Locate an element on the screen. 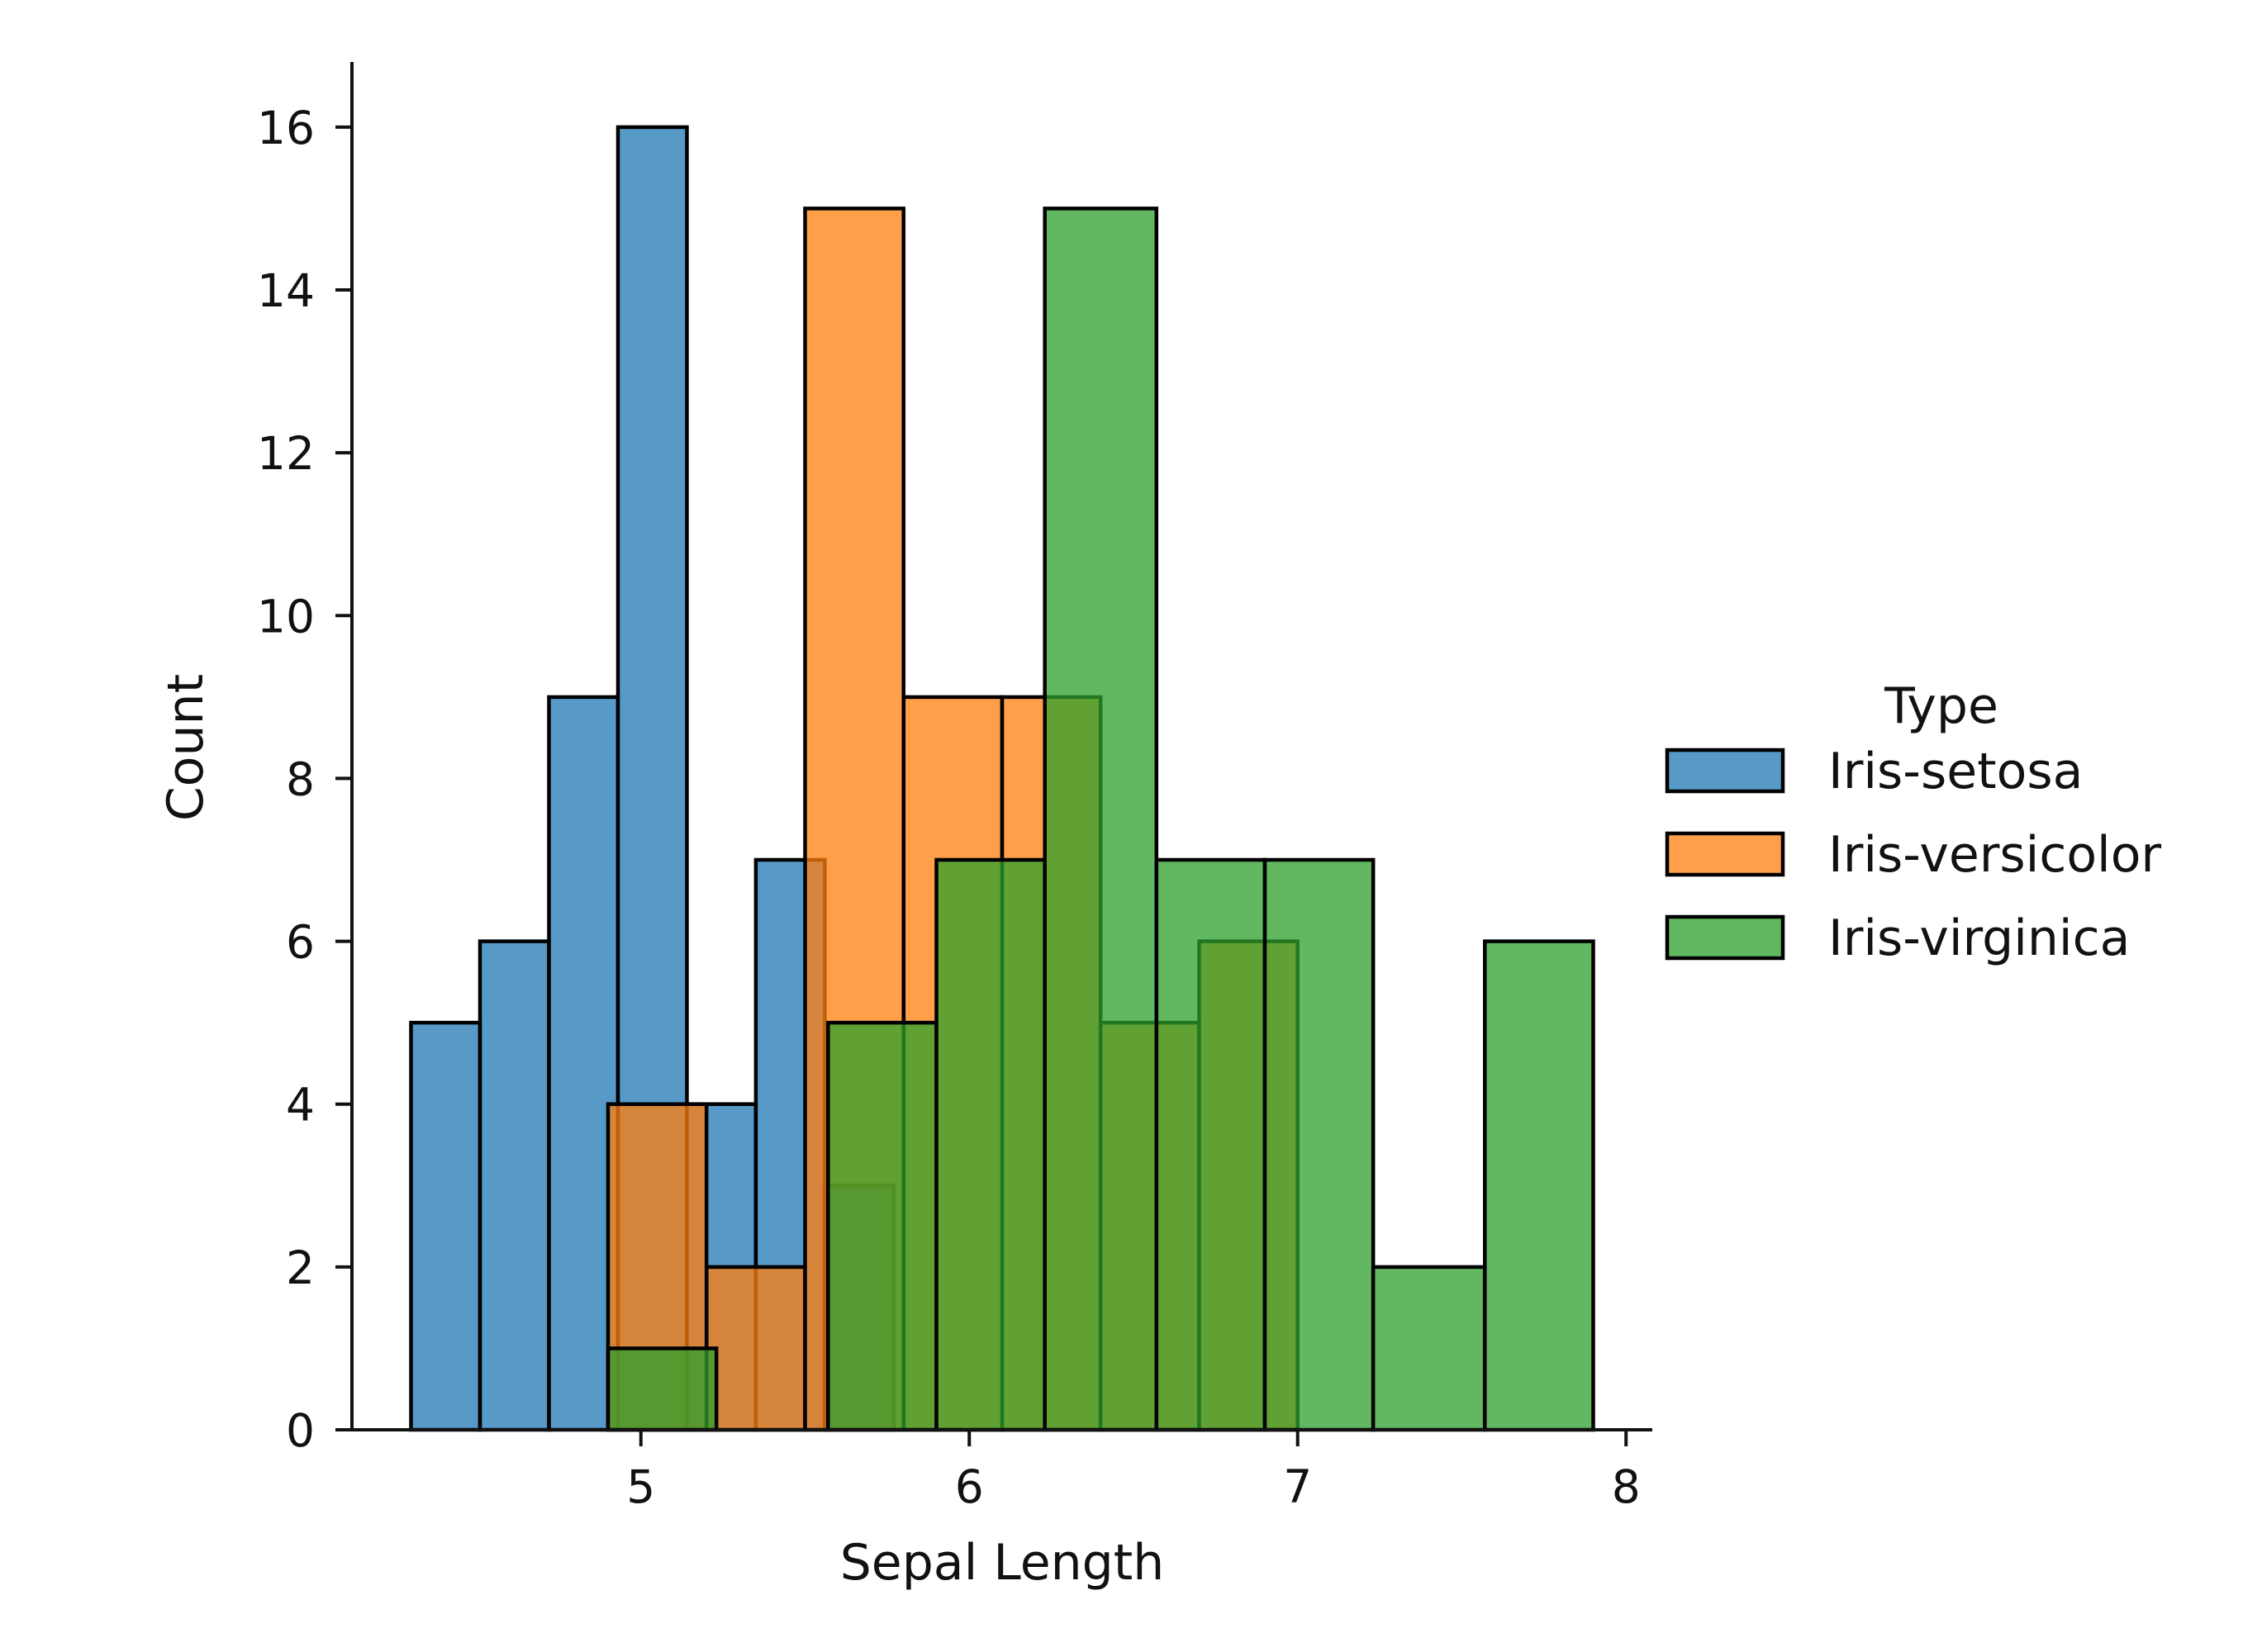  y-tick-label: 14 is located at coordinates (286, 290).